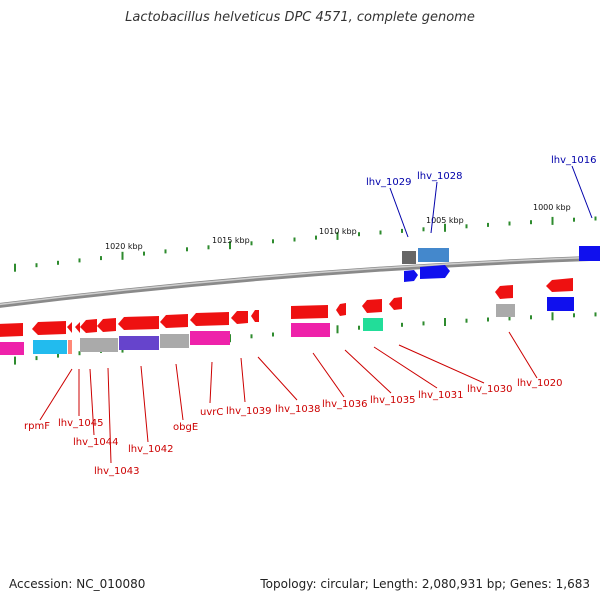 This screenshot has height=600, width=600. Describe the element at coordinates (69, 327) in the screenshot. I see `feature-red-arrow-1044a` at that location.